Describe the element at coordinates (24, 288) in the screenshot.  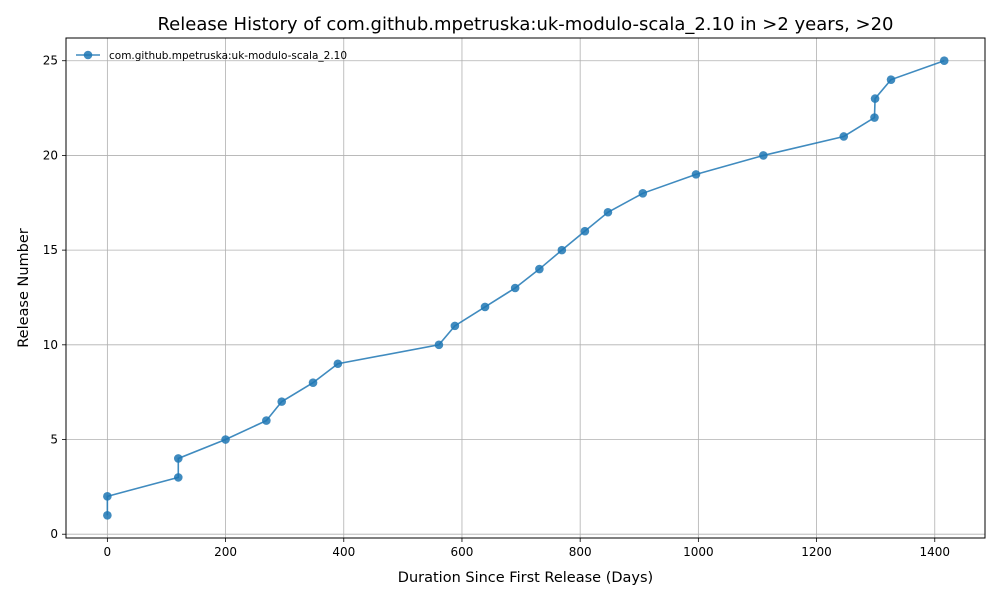
I see `y-axis-label: Release Number` at that location.